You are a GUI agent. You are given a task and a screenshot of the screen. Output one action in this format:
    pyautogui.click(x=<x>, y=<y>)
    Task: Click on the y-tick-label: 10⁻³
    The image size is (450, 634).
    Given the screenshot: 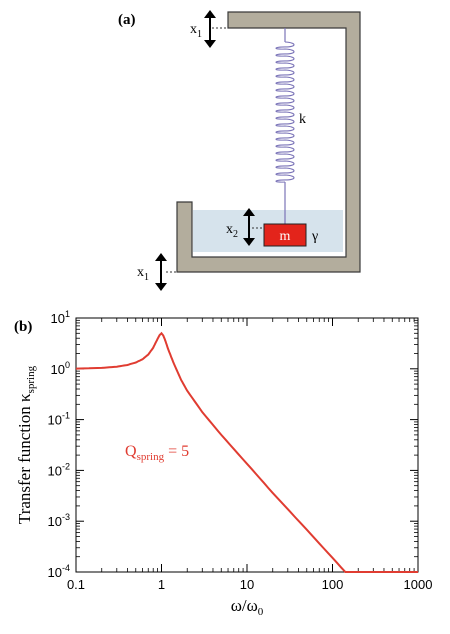 What is the action you would take?
    pyautogui.click(x=59, y=520)
    